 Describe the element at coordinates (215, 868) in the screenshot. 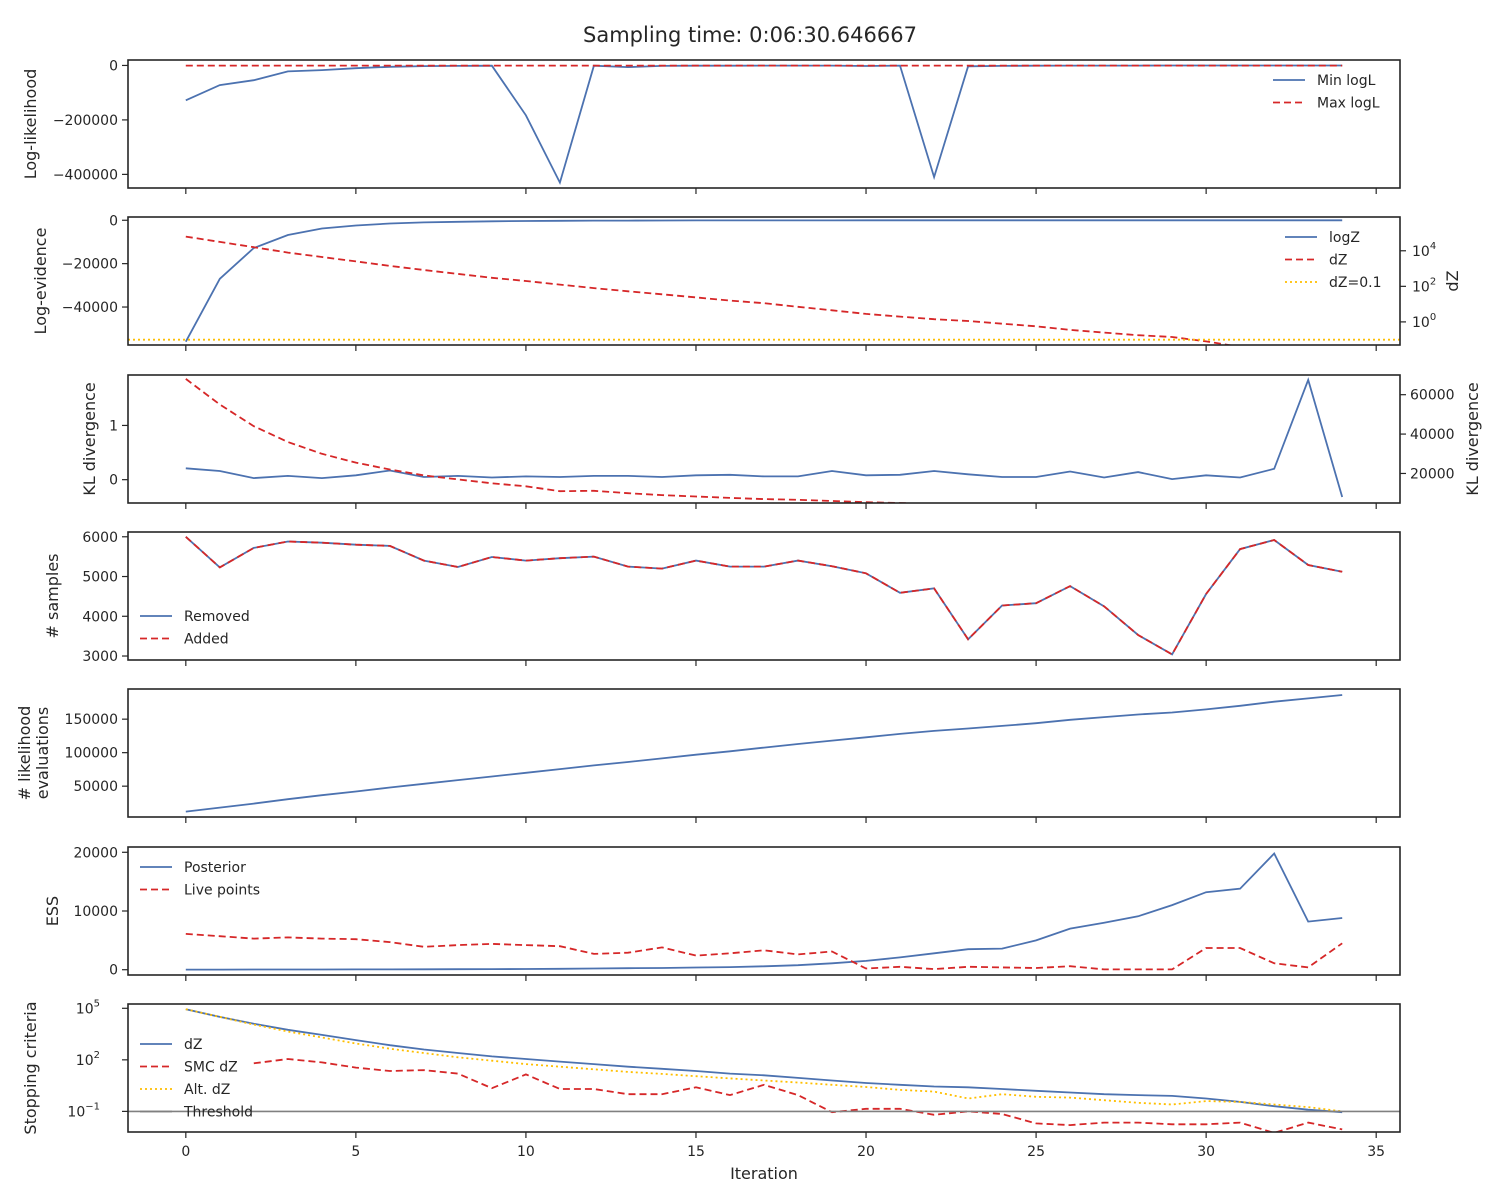

I see `legend-label: Posterior` at that location.